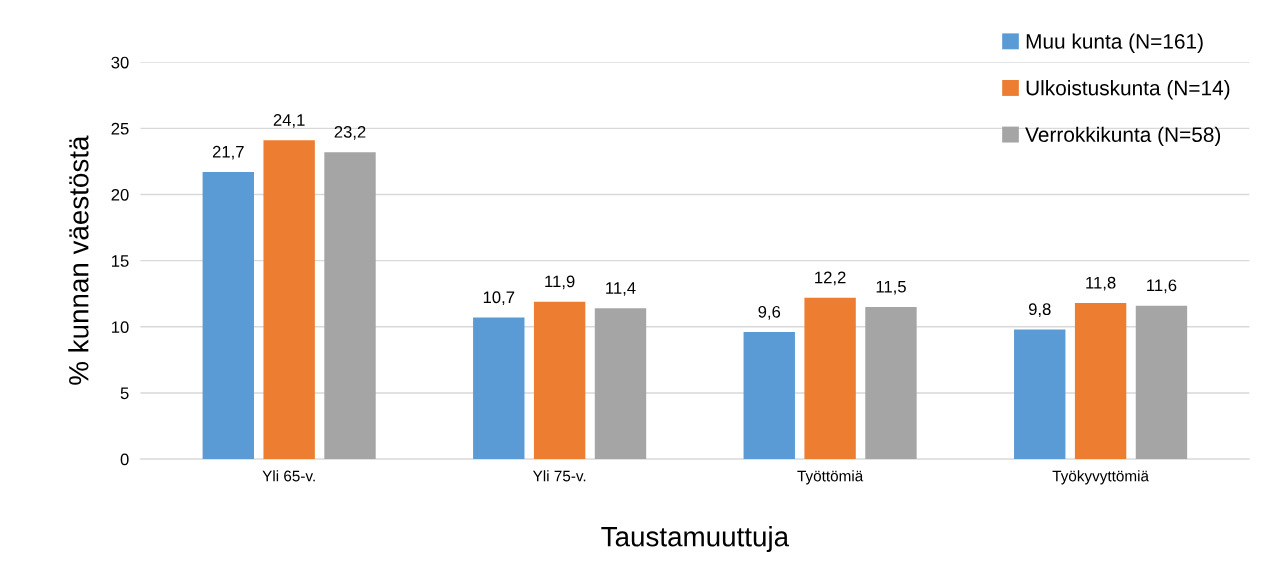 Image resolution: width=1288 pixels, height=571 pixels. What do you see at coordinates (1039, 310) in the screenshot?
I see `data-label: 9,8` at bounding box center [1039, 310].